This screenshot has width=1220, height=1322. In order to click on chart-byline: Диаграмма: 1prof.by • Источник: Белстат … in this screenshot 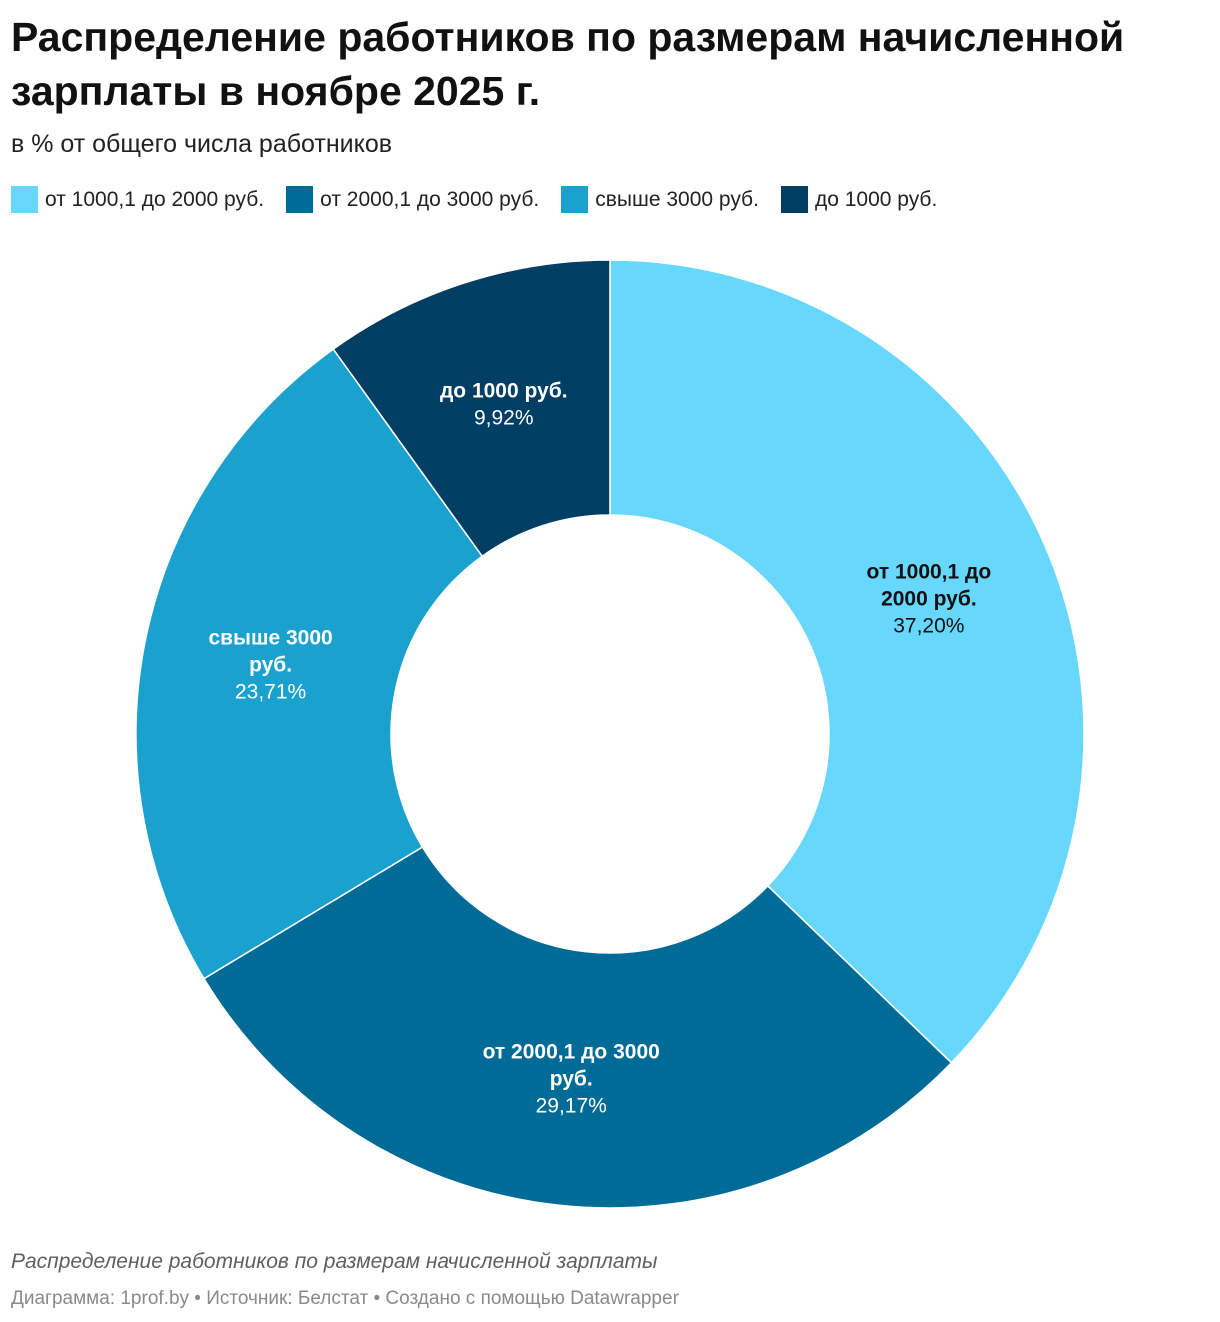, I will do `click(345, 1298)`.